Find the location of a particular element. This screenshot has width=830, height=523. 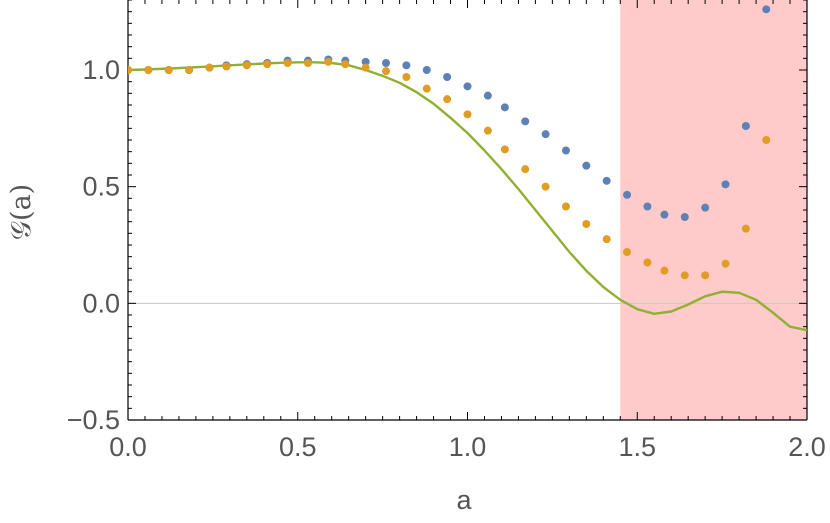

x-tick-label: 0.0 is located at coordinates (128, 447).